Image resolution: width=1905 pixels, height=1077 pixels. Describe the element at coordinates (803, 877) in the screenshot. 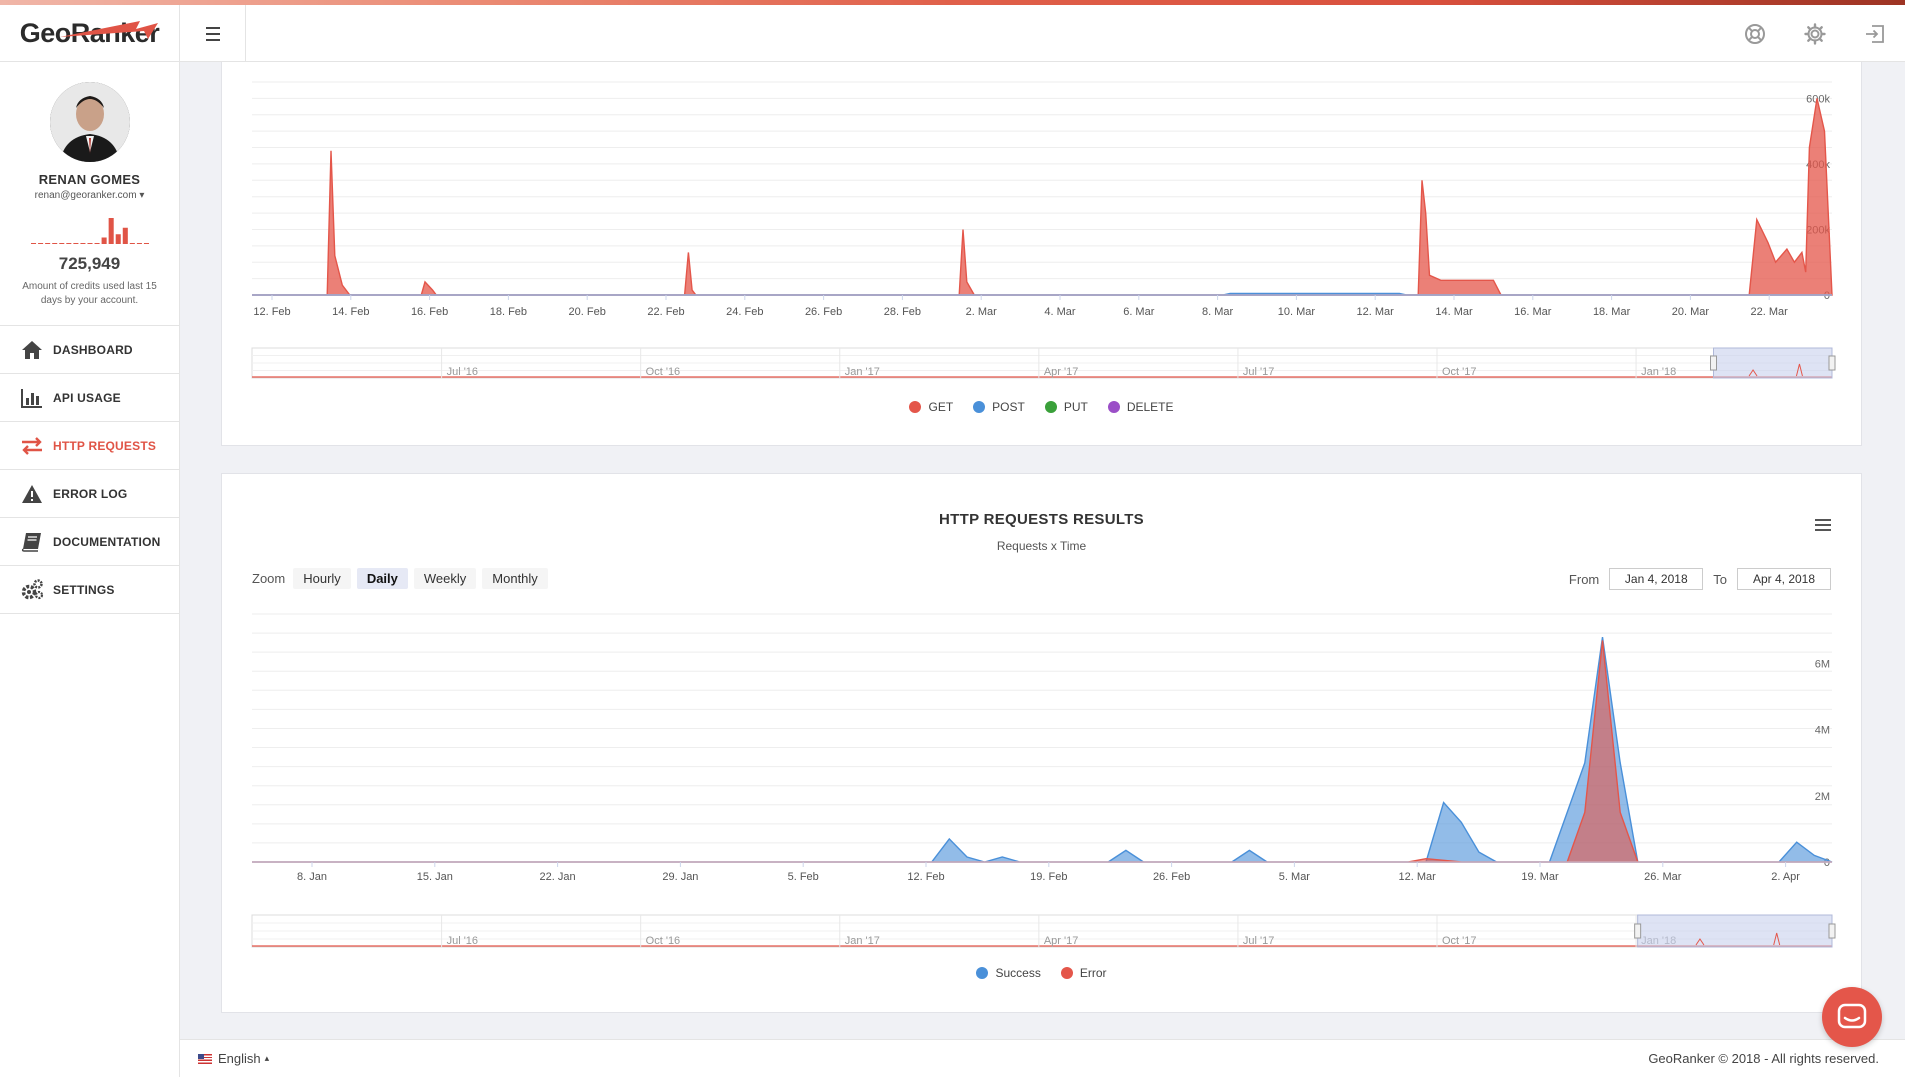

I see `x-tick-label: 5. Feb` at that location.